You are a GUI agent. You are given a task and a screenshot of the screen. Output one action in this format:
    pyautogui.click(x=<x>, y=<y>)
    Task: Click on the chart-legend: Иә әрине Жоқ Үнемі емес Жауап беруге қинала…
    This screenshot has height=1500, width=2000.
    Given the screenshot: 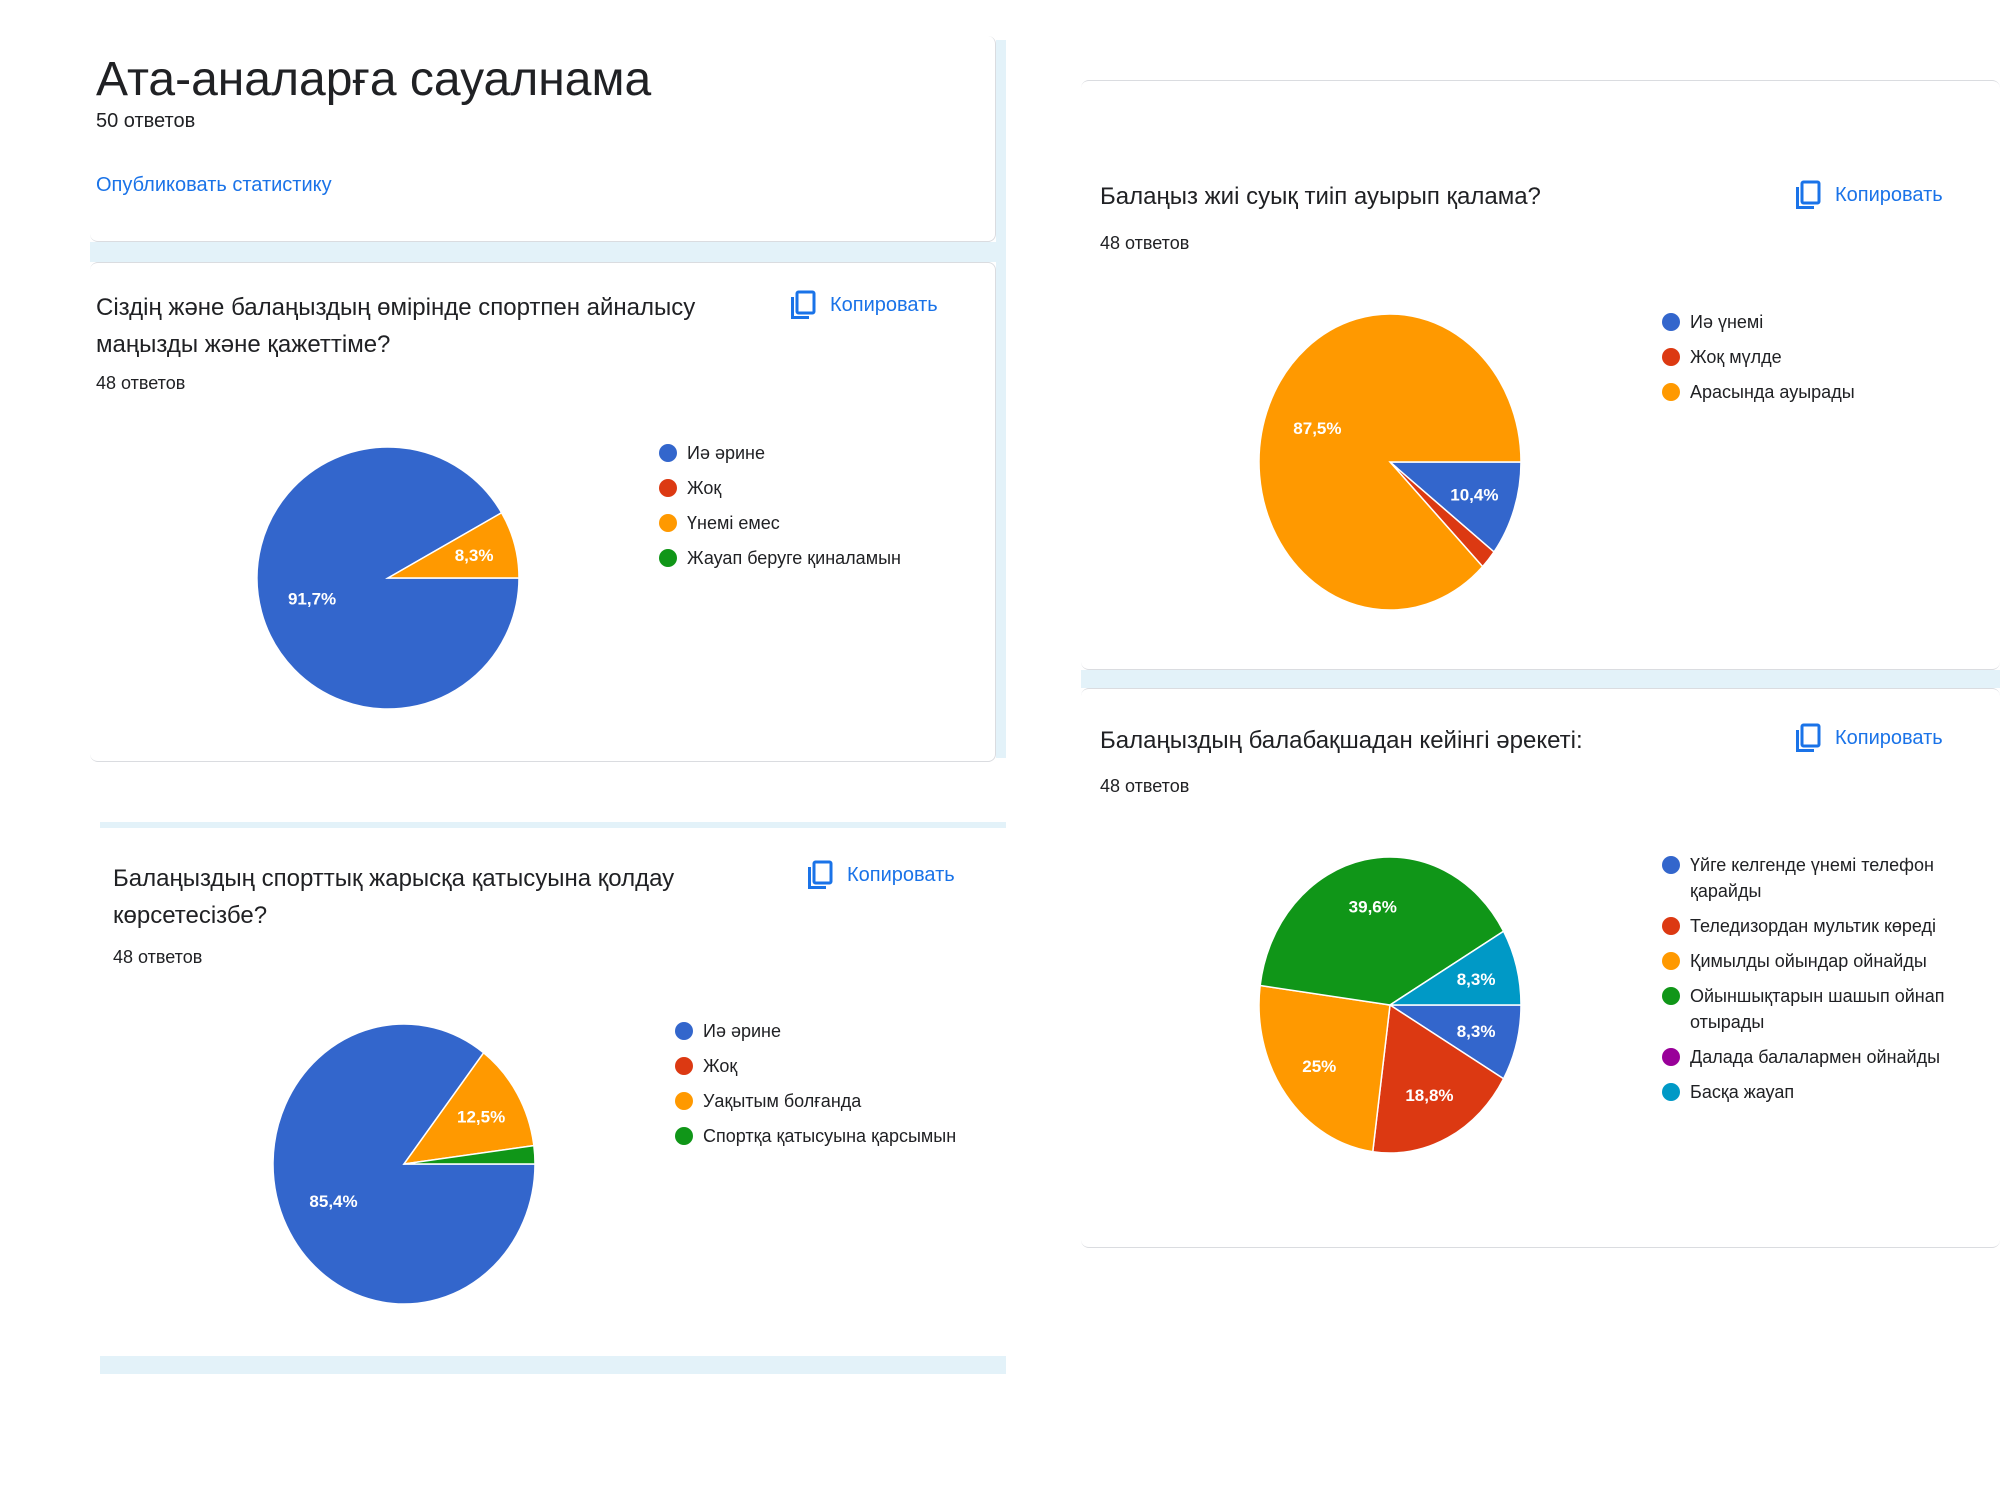 What is the action you would take?
    pyautogui.click(x=809, y=510)
    